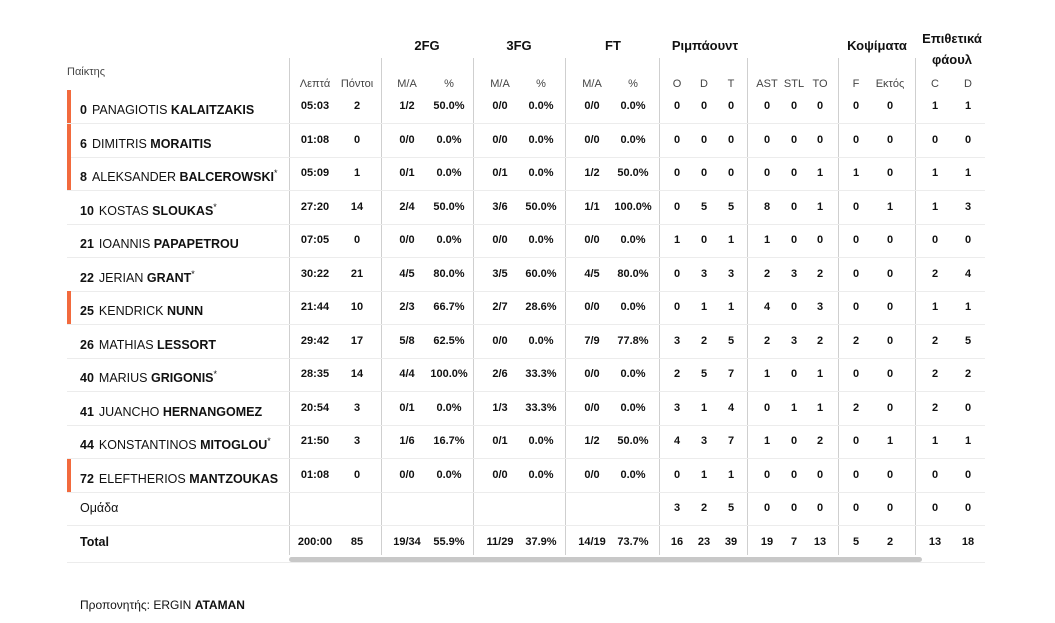 Image resolution: width=1055 pixels, height=623 pixels. I want to click on player-first: PANAGIOTIS, so click(129, 110).